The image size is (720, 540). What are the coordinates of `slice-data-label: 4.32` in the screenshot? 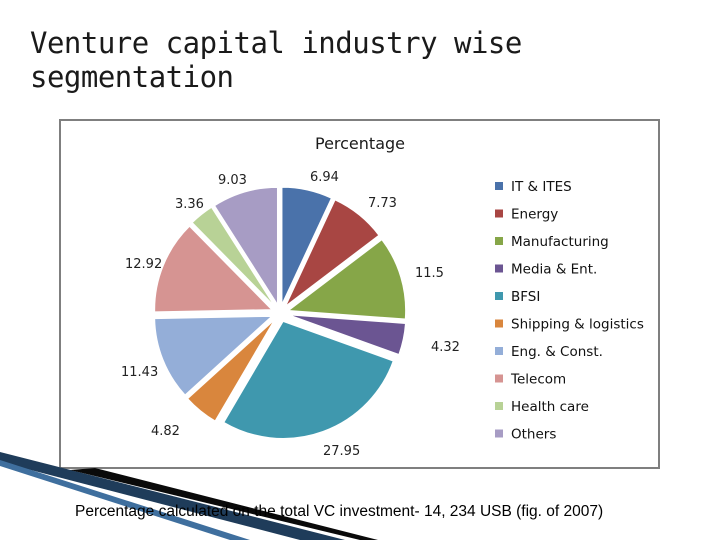 It's located at (445, 347).